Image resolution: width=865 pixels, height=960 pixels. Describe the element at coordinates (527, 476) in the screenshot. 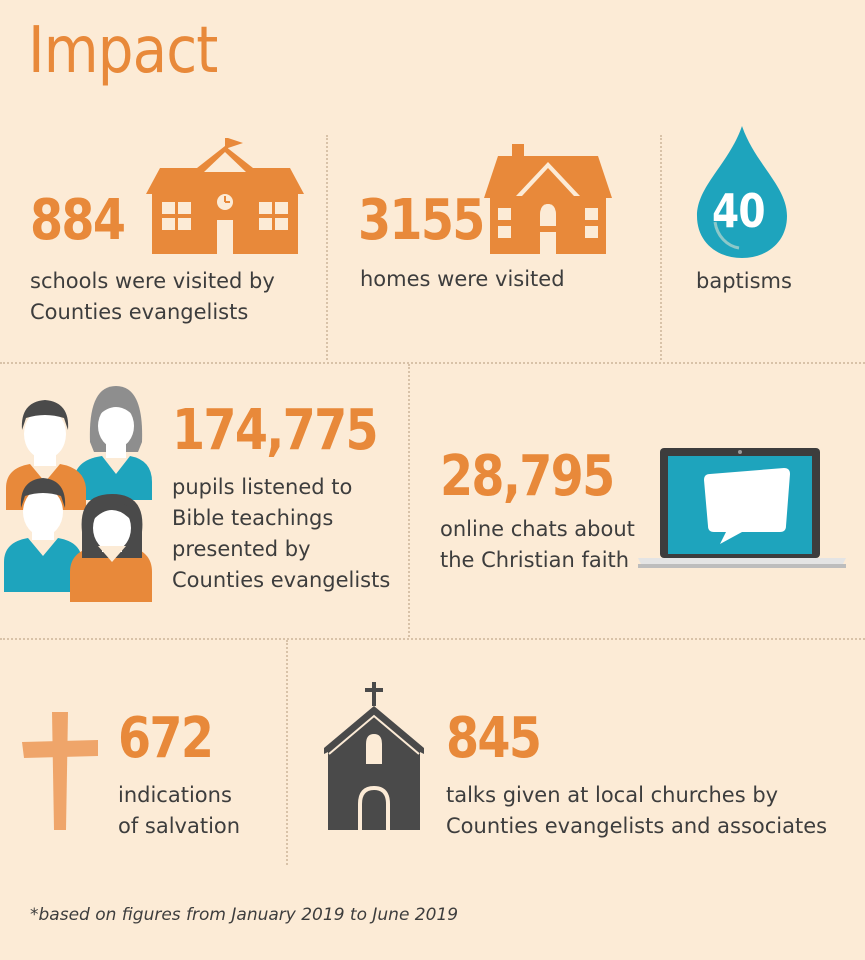

I see `chats-count: 28,795` at that location.